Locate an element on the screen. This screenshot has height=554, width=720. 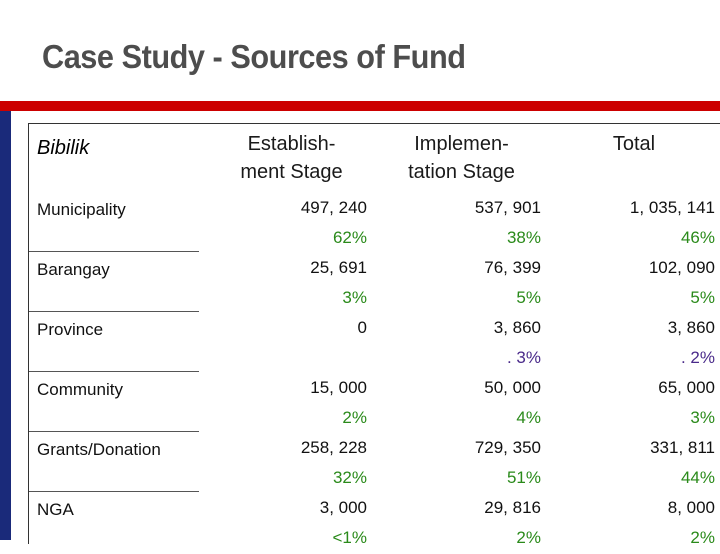
total-percent: . 2% is located at coordinates (697, 357).